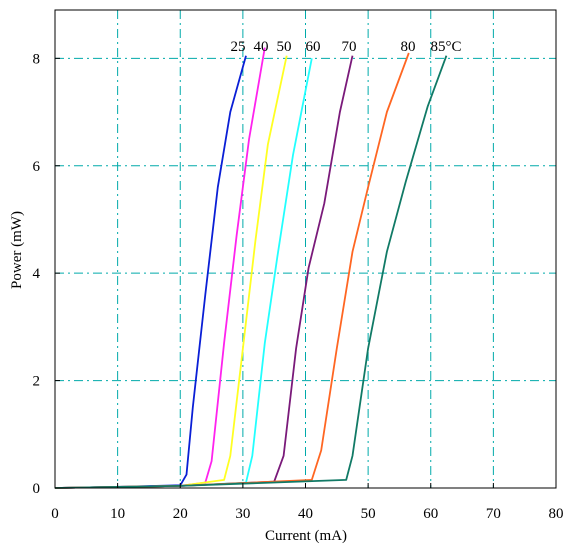 This screenshot has height=547, width=570. Describe the element at coordinates (37, 167) in the screenshot. I see `y-tick-label: 6` at that location.